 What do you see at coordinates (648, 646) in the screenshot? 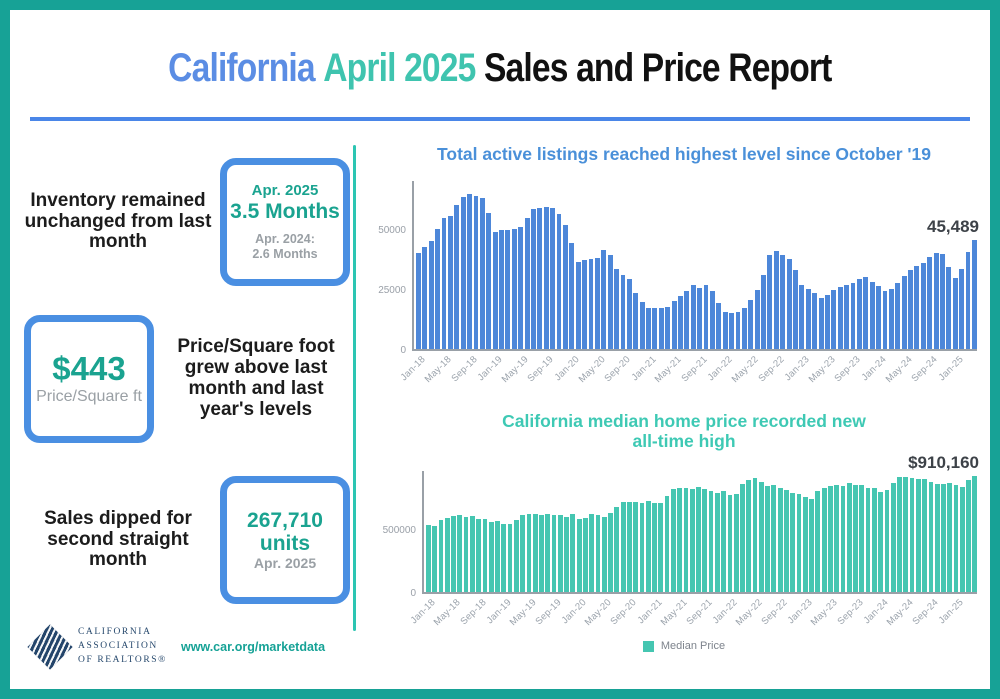
I see `legend-swatch-icon` at bounding box center [648, 646].